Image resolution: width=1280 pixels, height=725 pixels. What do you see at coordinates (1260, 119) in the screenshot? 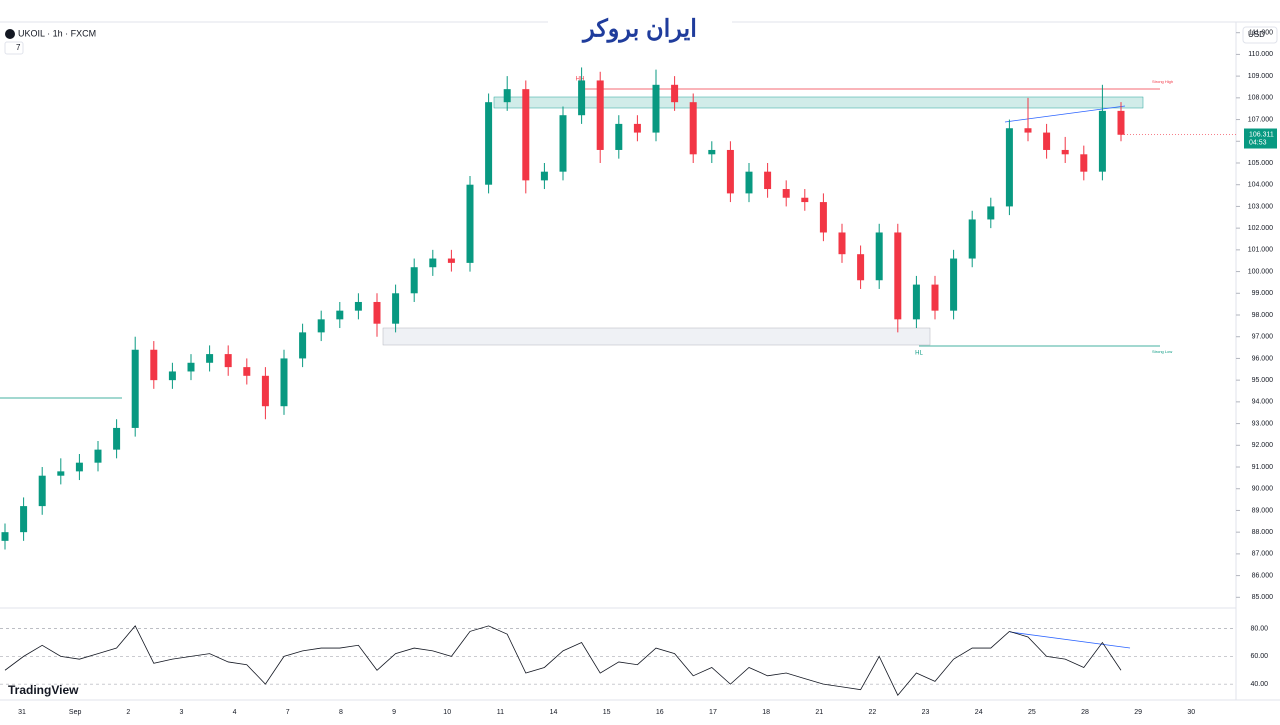
I see `y-tick-label: 107.000` at bounding box center [1260, 119].